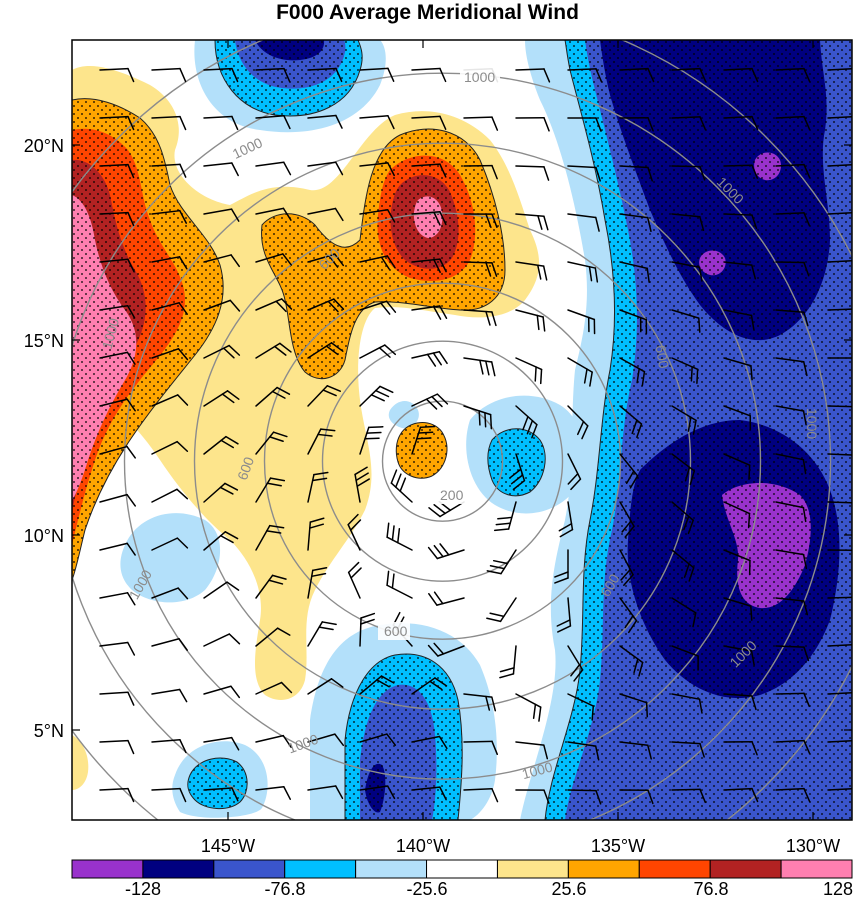 This screenshot has height=900, width=855. I want to click on lon-label-140w: 140°W, so click(423, 846).